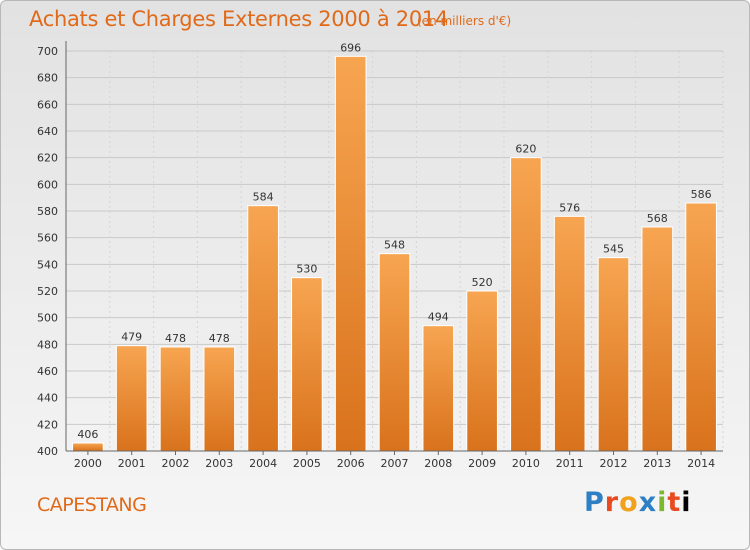 This screenshot has width=750, height=550. Describe the element at coordinates (657, 218) in the screenshot. I see `data-label: 568` at that location.